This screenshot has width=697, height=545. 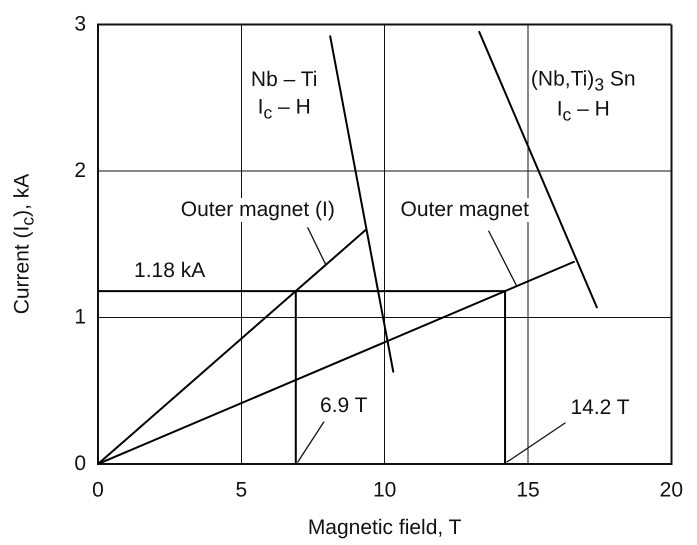 What do you see at coordinates (384, 528) in the screenshot?
I see `x-axis-title: Magnetic field, T` at bounding box center [384, 528].